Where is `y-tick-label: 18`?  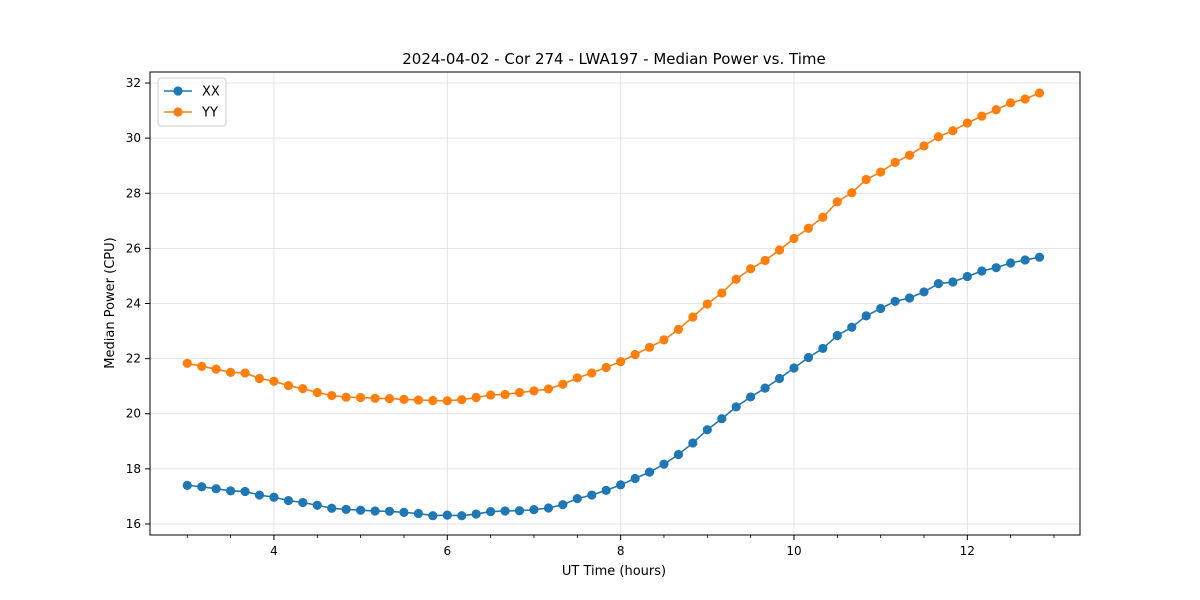
y-tick-label: 18 is located at coordinates (133, 469).